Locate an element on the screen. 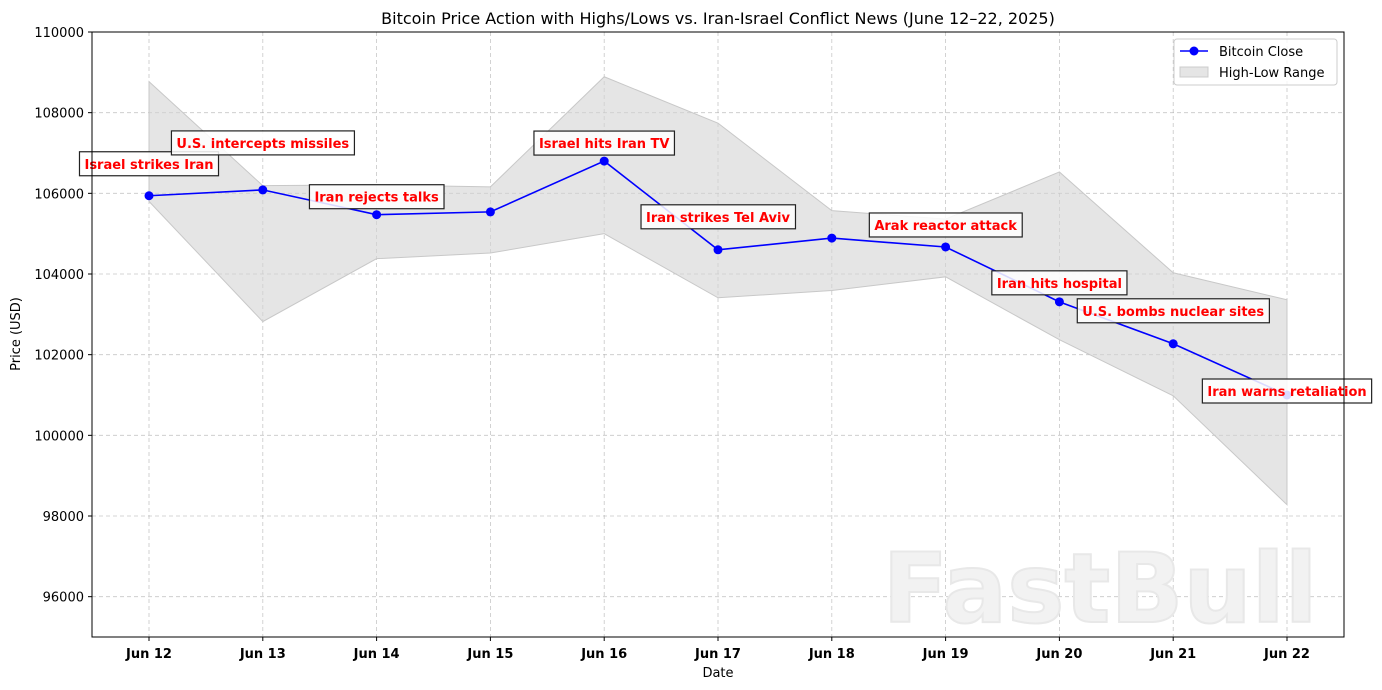 The image size is (1382, 690). annotation: U.S. bombs nuclear sites is located at coordinates (1173, 311).